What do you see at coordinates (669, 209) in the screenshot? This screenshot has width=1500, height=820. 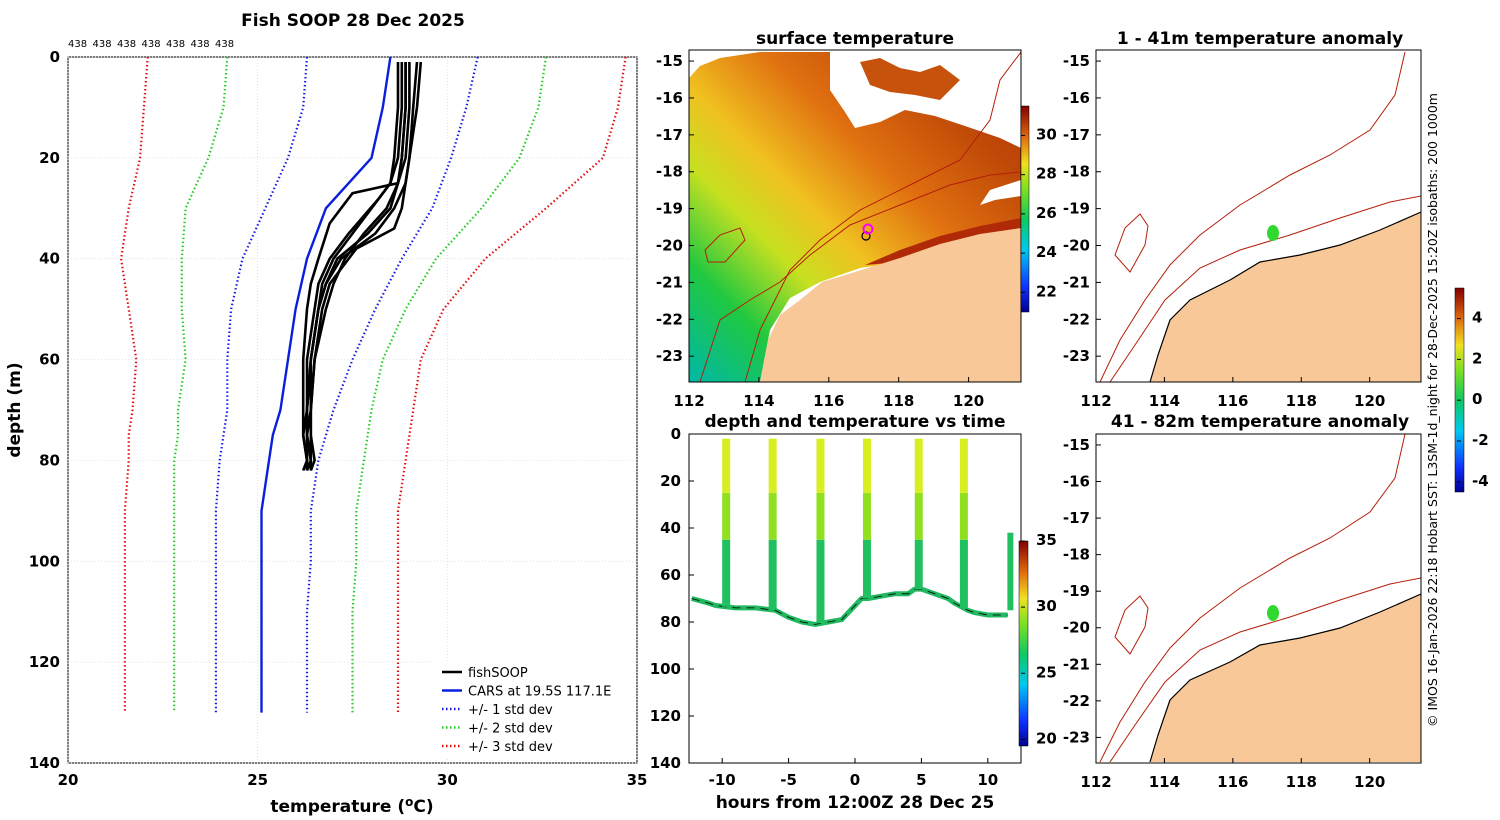 I see `sst-ytick-label: -19` at bounding box center [669, 209].